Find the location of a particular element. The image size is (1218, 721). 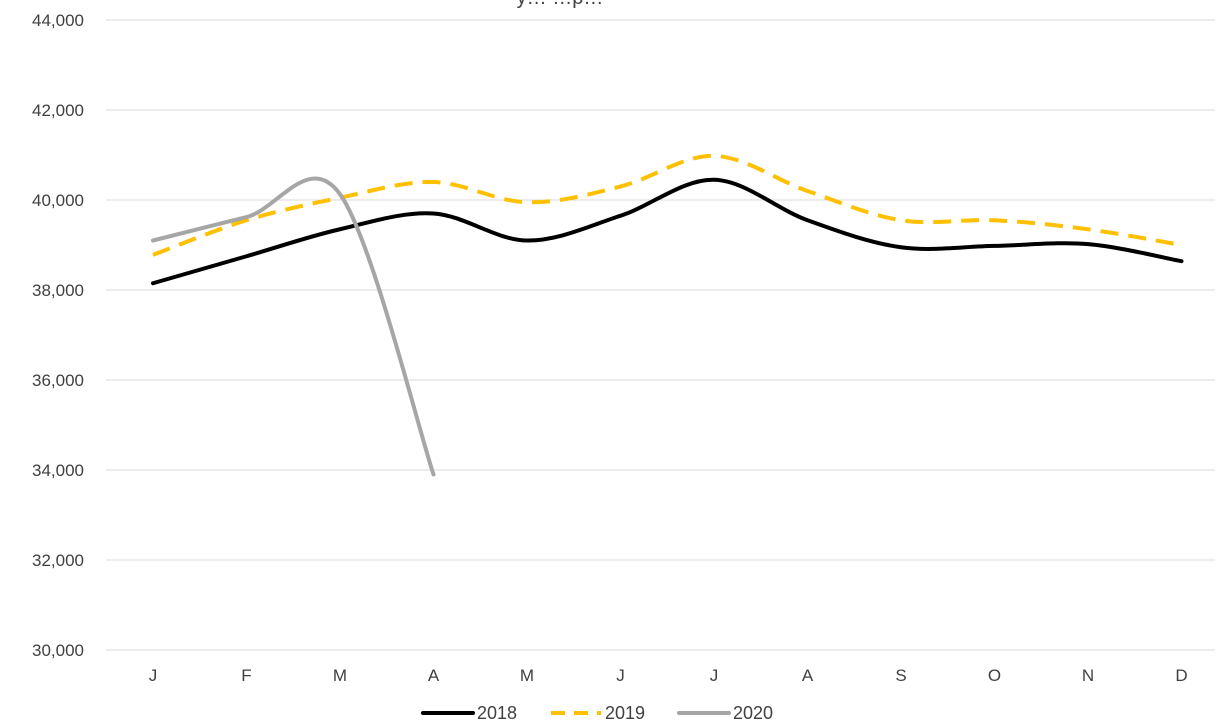

series-line-2019 is located at coordinates (667, 205).